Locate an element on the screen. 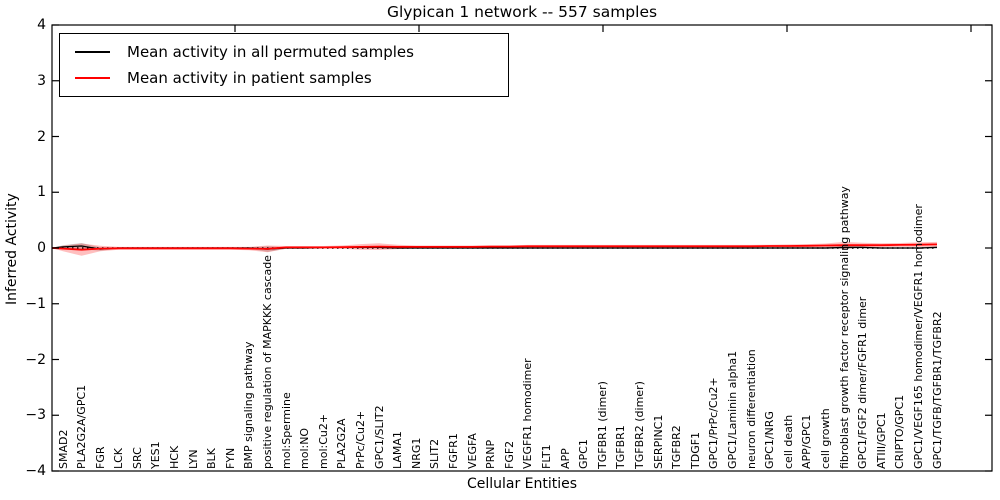 This screenshot has width=1000, height=500. x-tick-label: cell growth is located at coordinates (825, 438).